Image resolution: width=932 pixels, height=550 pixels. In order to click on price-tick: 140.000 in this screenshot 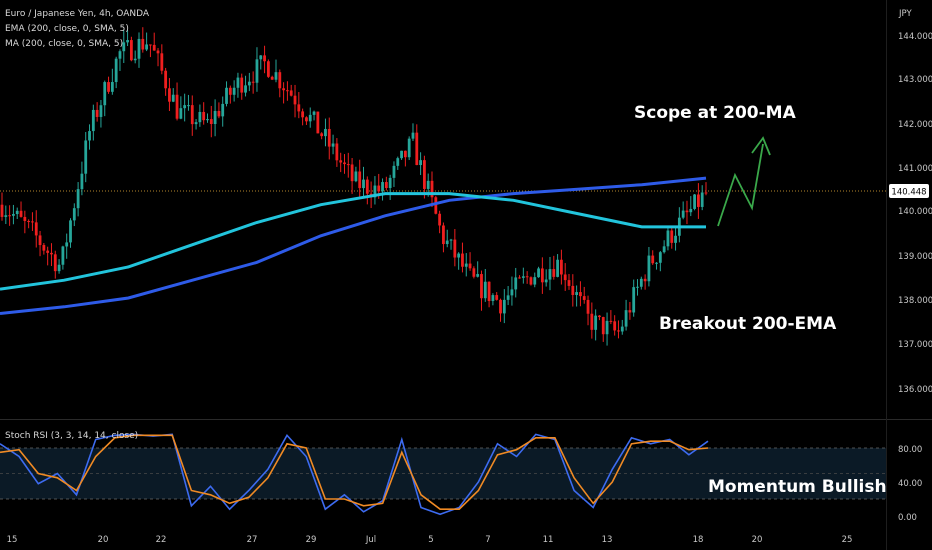, I will do `click(915, 212)`.